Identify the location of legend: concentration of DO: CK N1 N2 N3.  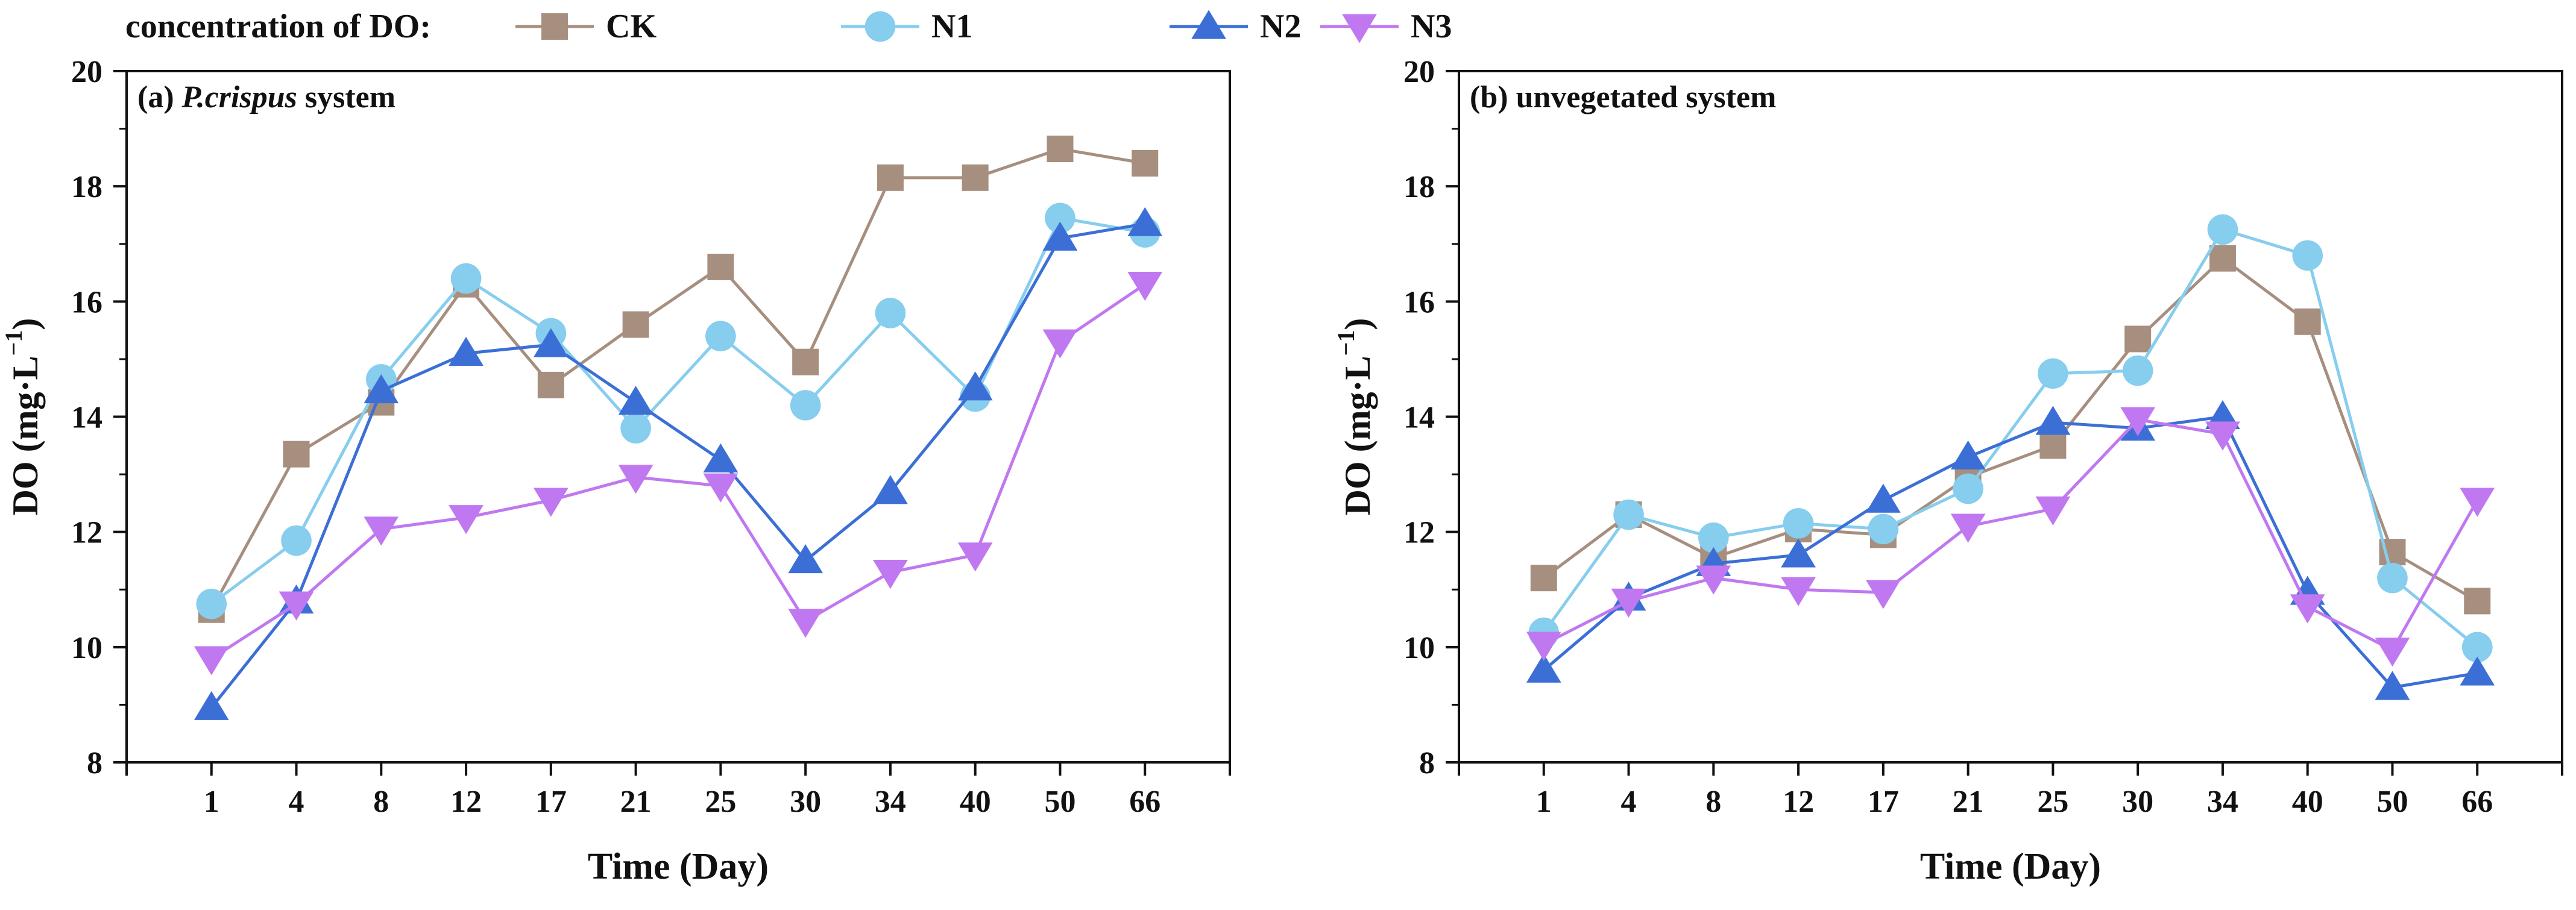
(788, 26).